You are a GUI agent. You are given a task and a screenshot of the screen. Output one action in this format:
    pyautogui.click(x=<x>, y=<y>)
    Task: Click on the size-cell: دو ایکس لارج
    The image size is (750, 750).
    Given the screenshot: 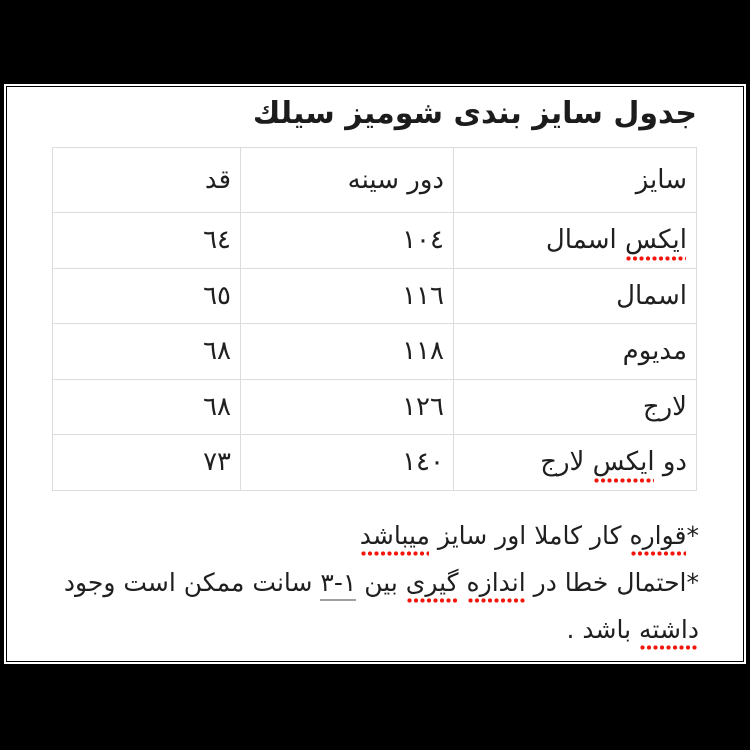 What is the action you would take?
    pyautogui.click(x=575, y=462)
    